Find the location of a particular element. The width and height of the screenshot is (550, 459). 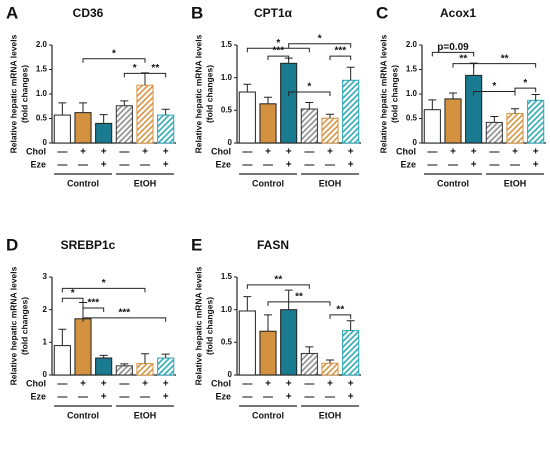

y-tick-label: 2.0 is located at coordinates (412, 44).